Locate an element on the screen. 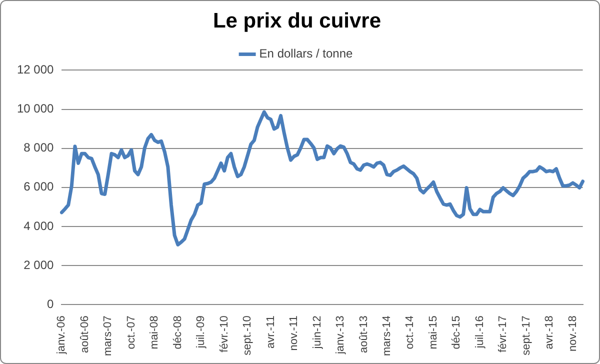 This screenshot has width=600, height=364. x-tick-label: juin-12 is located at coordinates (317, 333).